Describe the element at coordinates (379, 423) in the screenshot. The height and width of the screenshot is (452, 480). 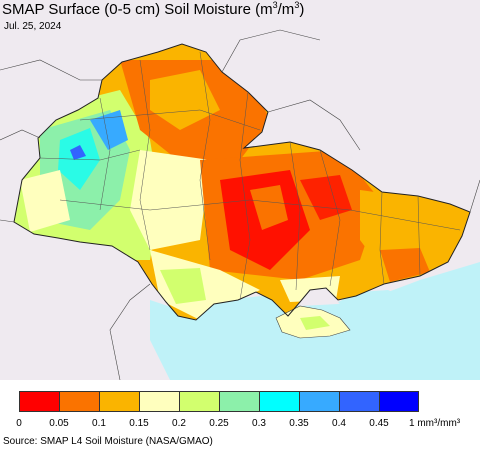
I see `legend-tick-label: 0.45` at that location.